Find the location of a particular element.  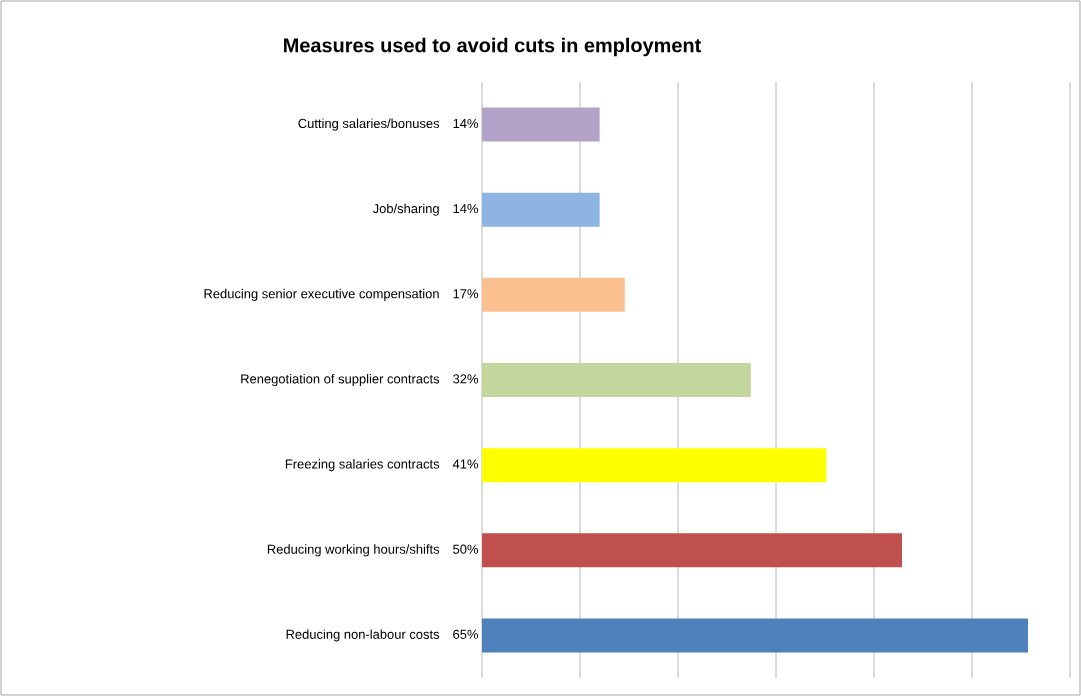

data-label: 65% is located at coordinates (466, 634).